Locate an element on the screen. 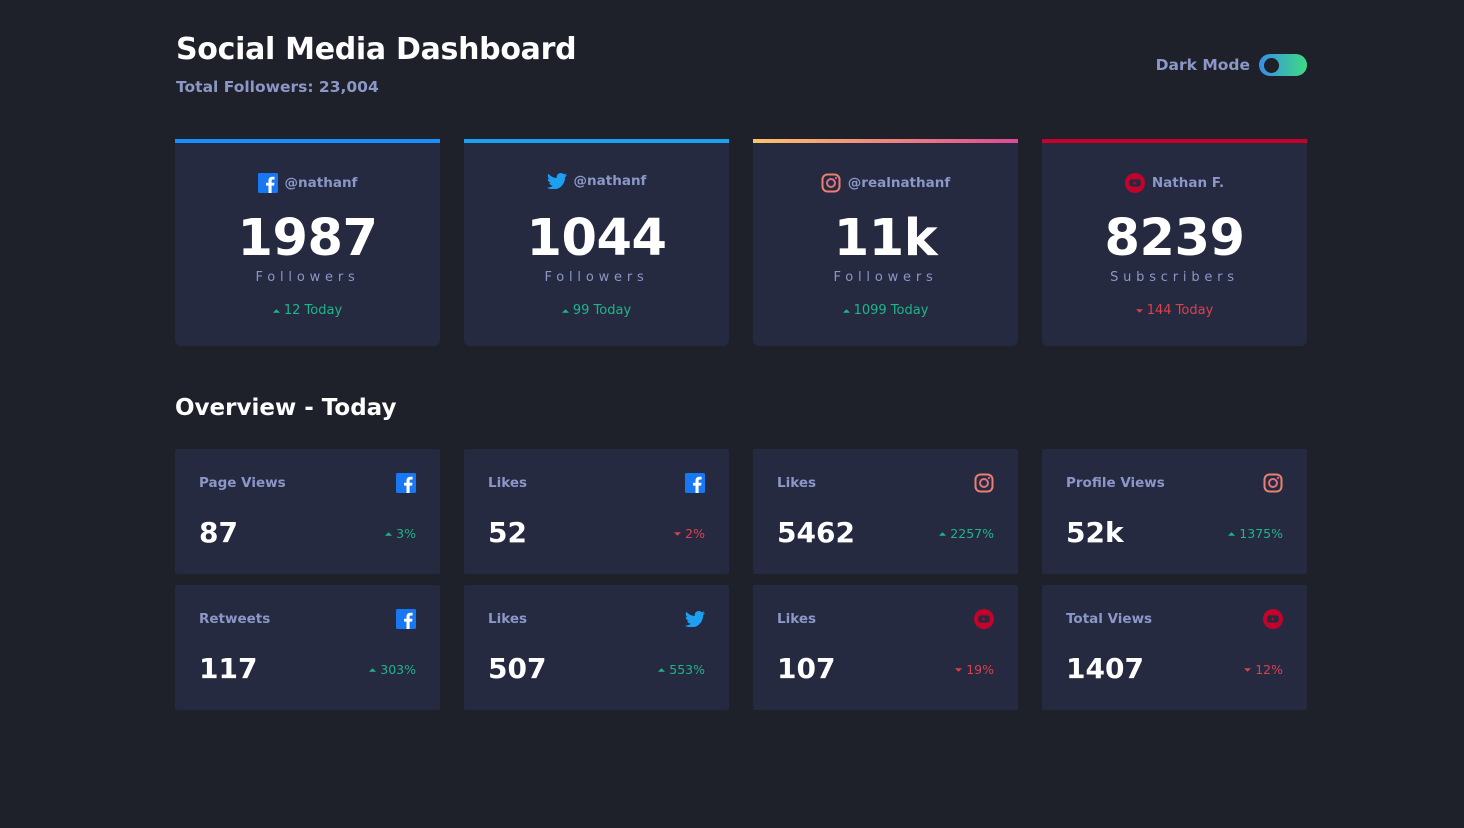 This screenshot has width=1464, height=828. follower-card-youtube: Nathan F. 8239 Subscribers 144 Today is located at coordinates (1174, 242).